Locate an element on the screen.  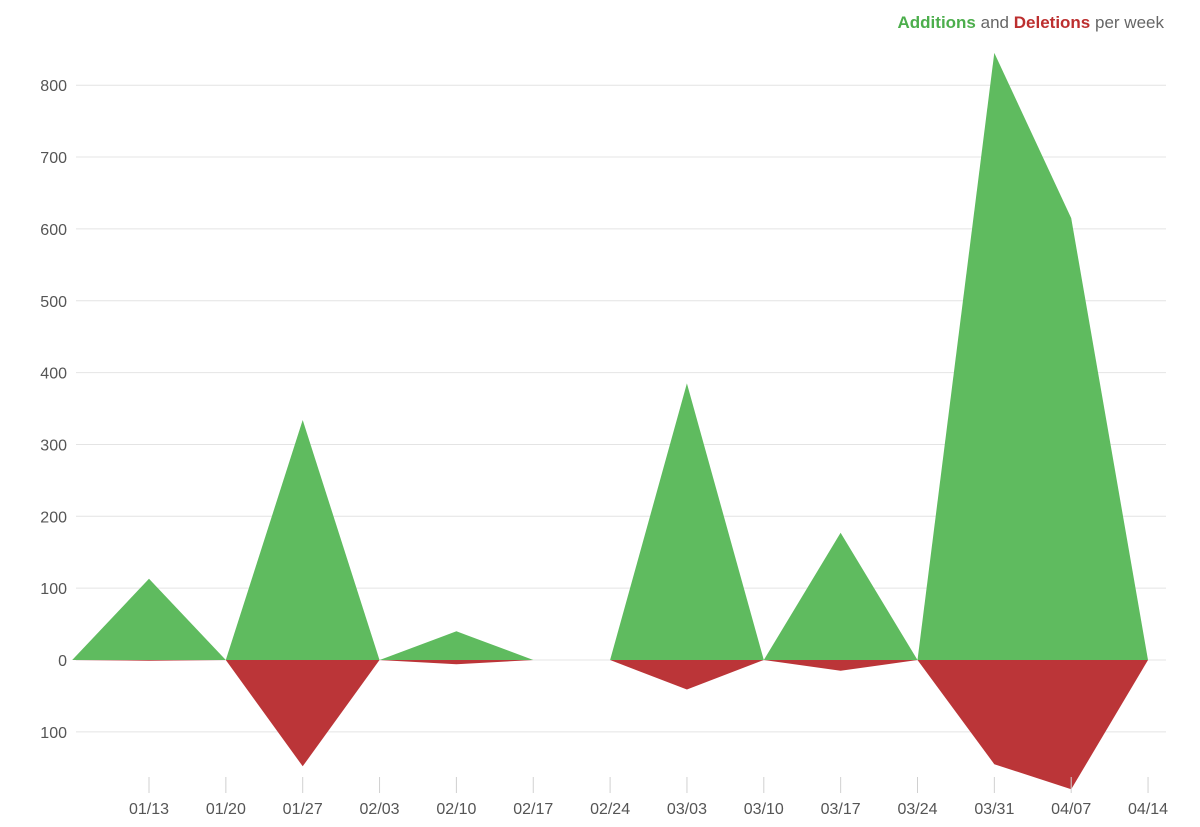
legend-deletions-label: Deletions is located at coordinates (1052, 22).